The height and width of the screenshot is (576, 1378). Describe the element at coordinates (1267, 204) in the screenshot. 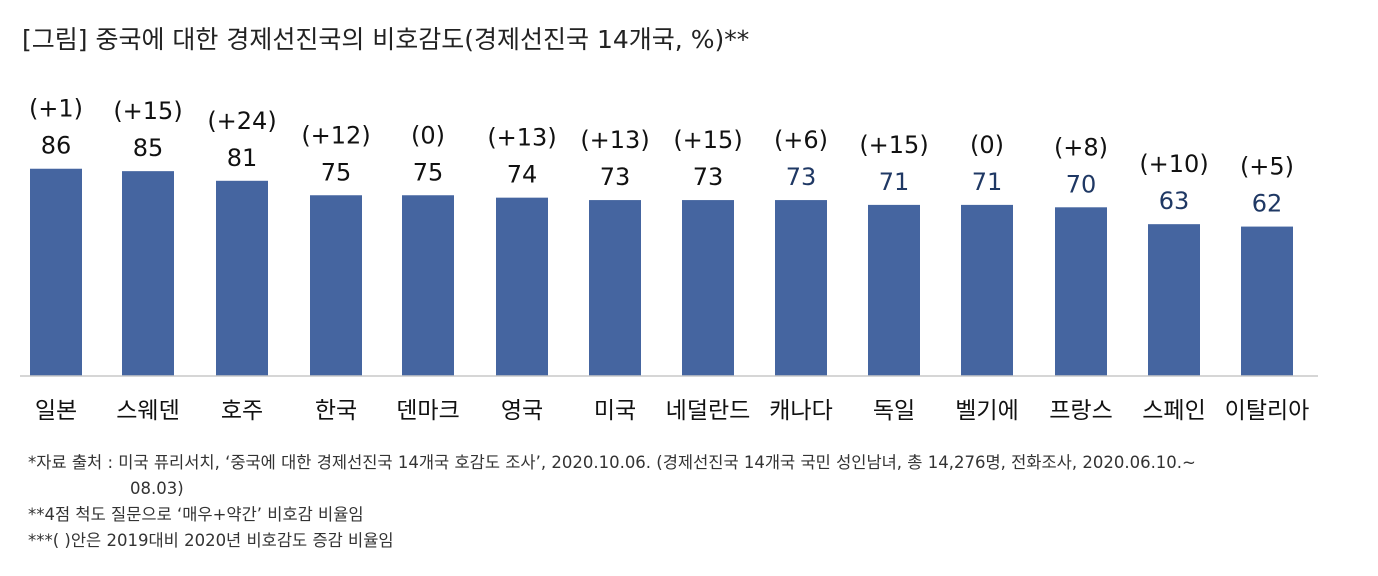

I see `value-label-14: 62` at that location.